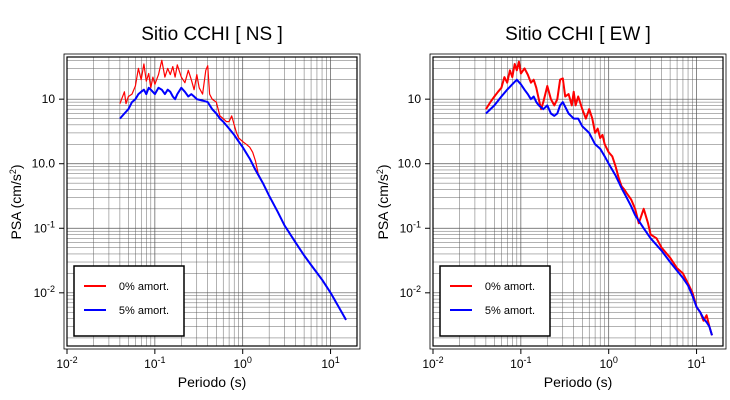 This screenshot has width=730, height=400. I want to click on chart-title: Sitio CCHI [ EW ], so click(578, 34).